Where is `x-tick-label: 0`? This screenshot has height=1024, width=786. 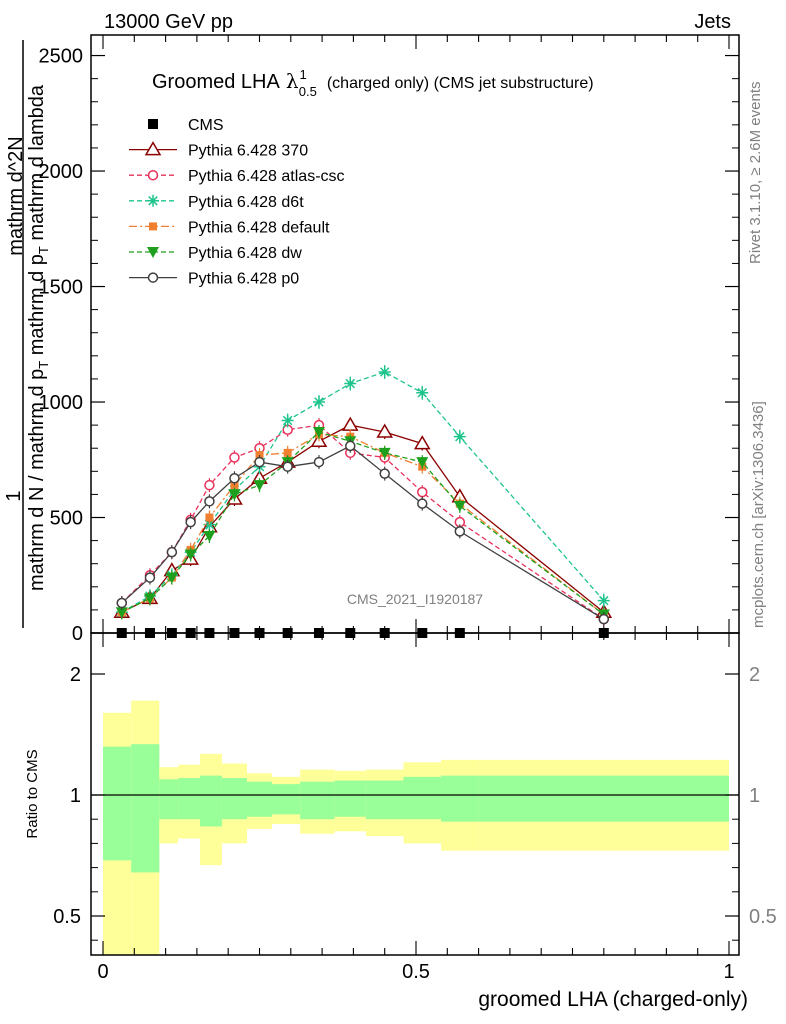
x-tick-label: 0 is located at coordinates (102, 972).